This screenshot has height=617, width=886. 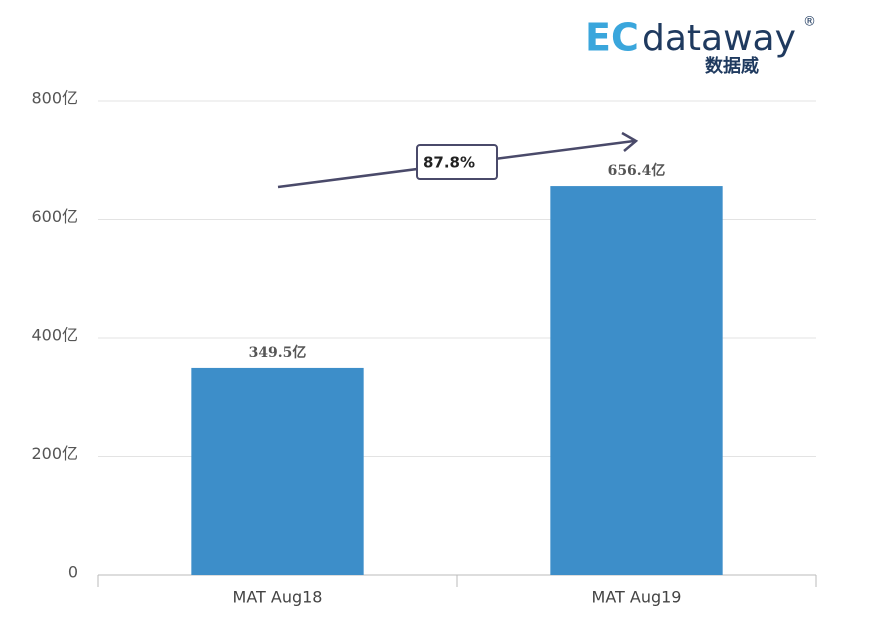 What do you see at coordinates (54, 335) in the screenshot?
I see `y-tick-label: 400亿` at bounding box center [54, 335].